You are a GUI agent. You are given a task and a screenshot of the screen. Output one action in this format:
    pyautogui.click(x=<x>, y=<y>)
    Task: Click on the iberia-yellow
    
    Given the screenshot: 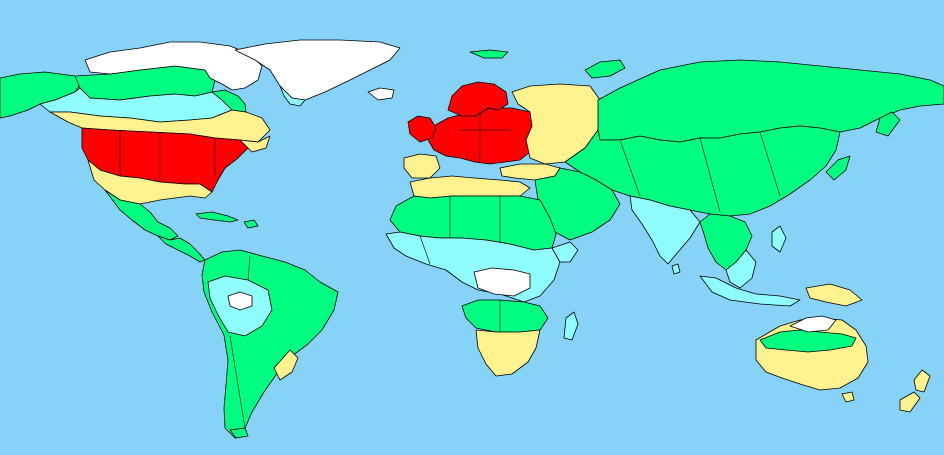 What is the action you would take?
    pyautogui.click(x=422, y=166)
    